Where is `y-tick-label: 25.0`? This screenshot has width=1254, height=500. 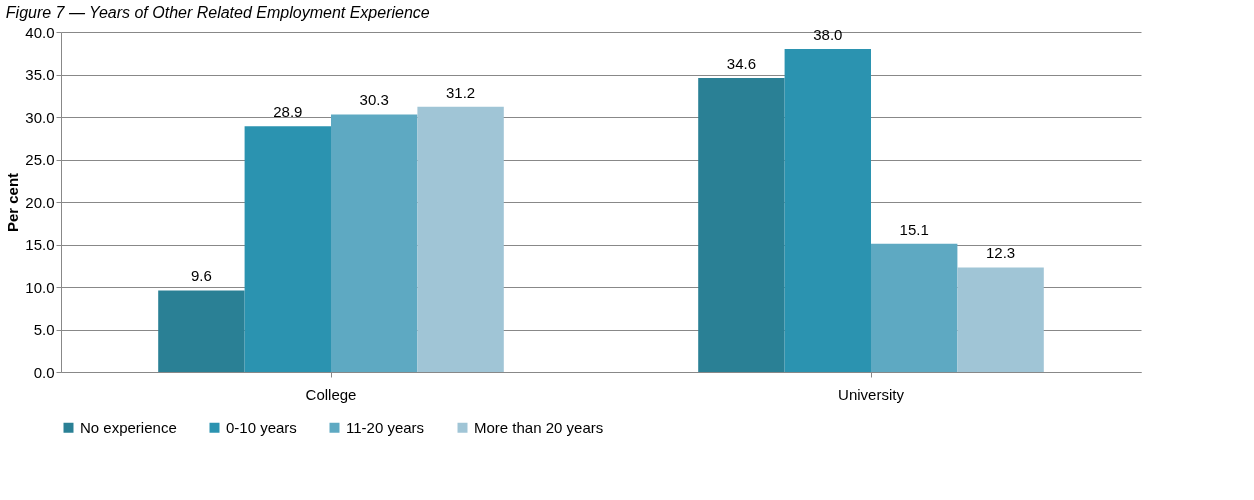
y-tick-label: 25.0 is located at coordinates (40, 159).